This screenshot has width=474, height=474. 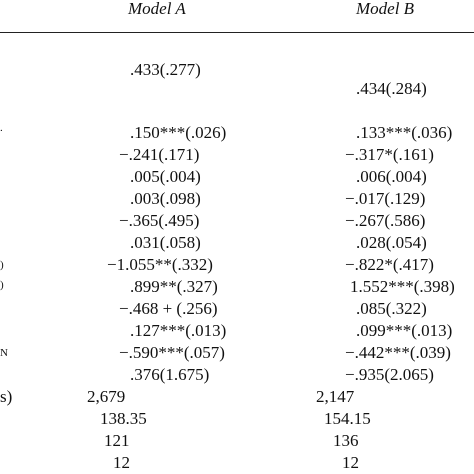 I want to click on header-rule, so click(x=237, y=32).